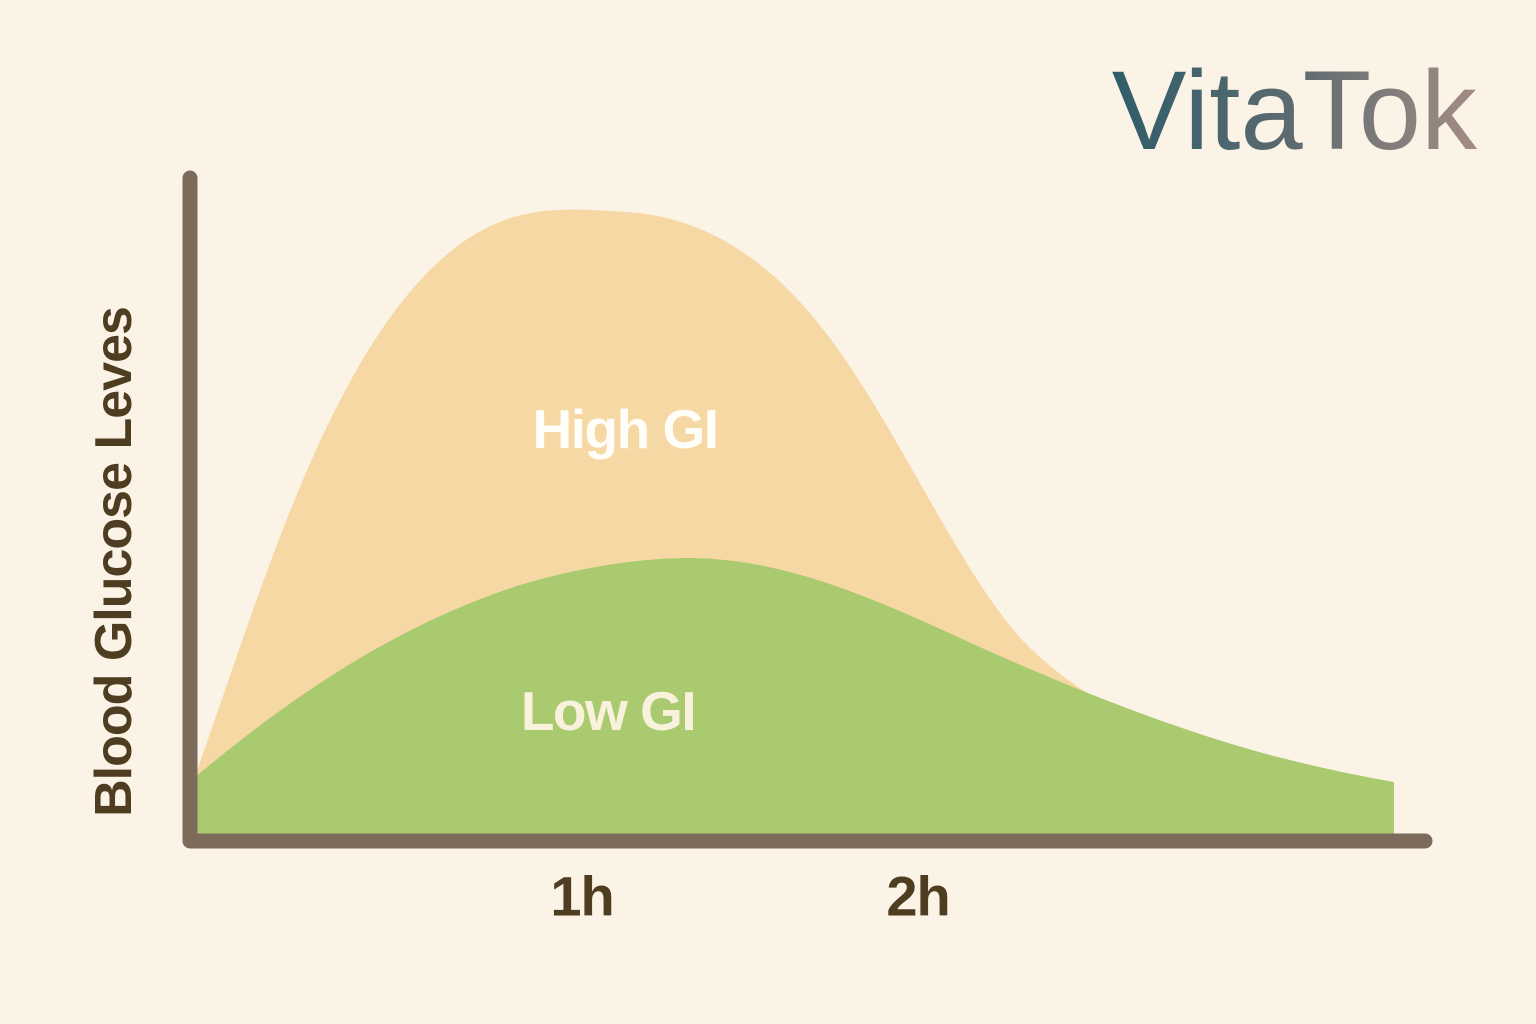 This screenshot has width=1536, height=1024. I want to click on x-tick-1h: 1h, so click(582, 896).